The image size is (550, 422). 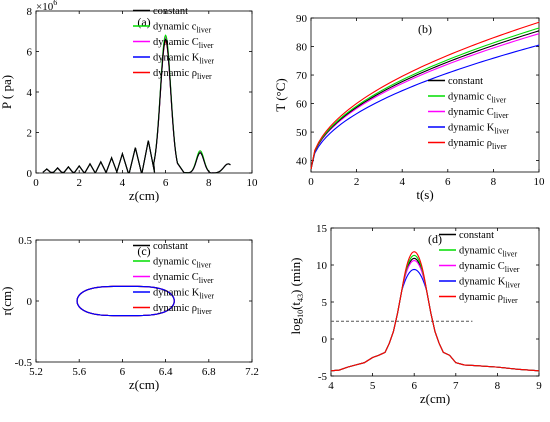 I want to click on y-tick-label: 6, so click(x=30, y=53).